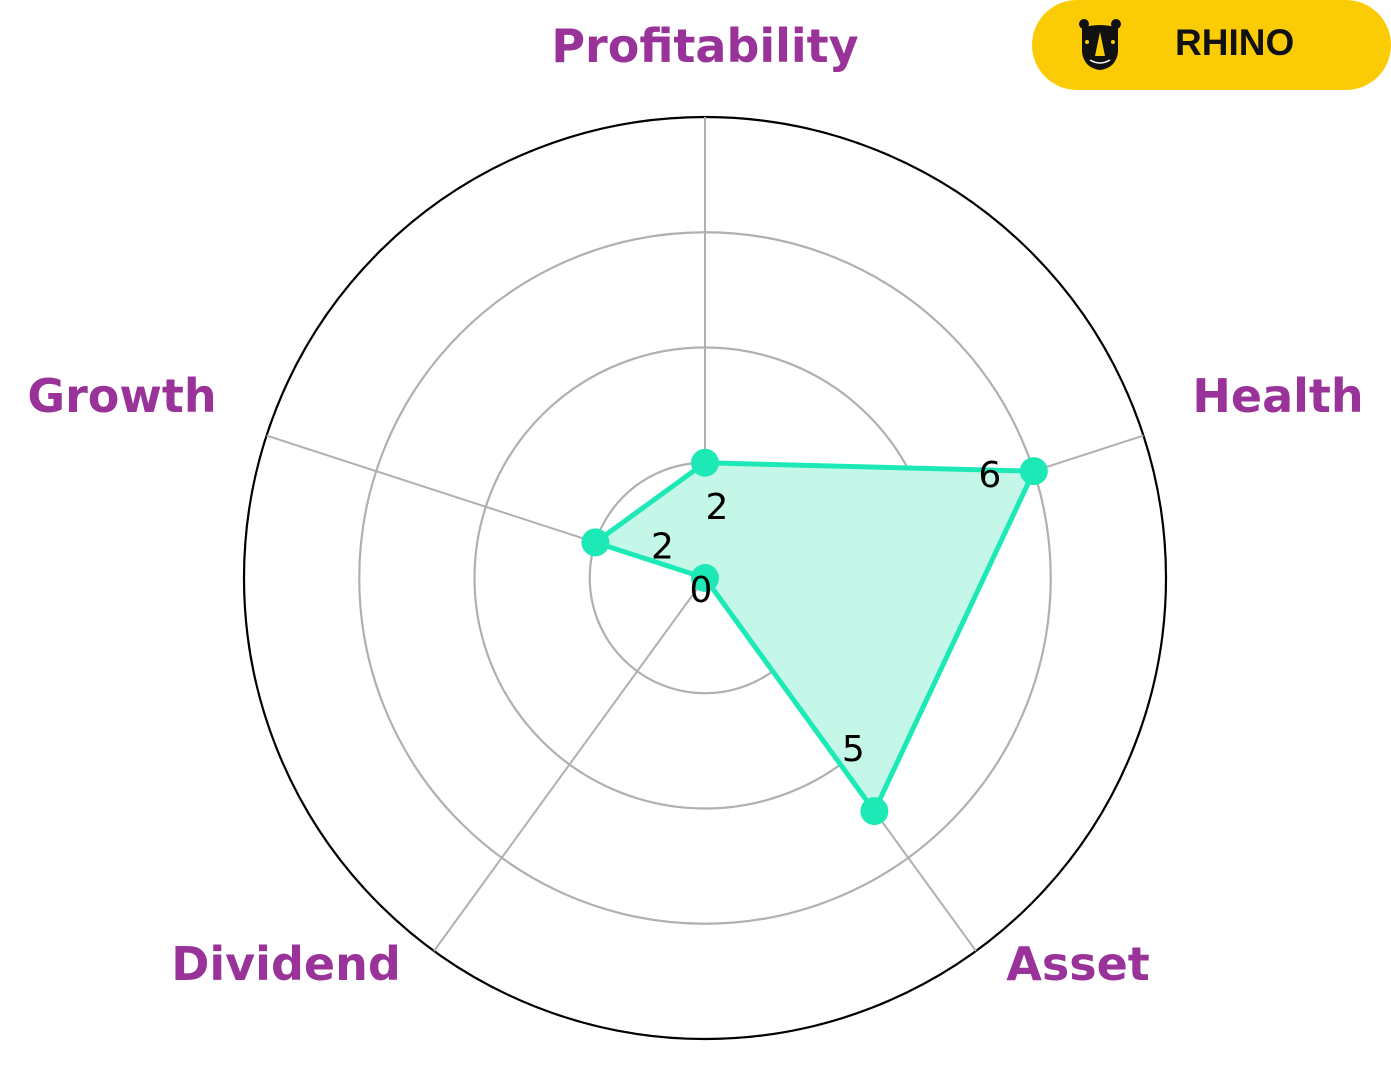  I want to click on data-label: 0, so click(701, 590).